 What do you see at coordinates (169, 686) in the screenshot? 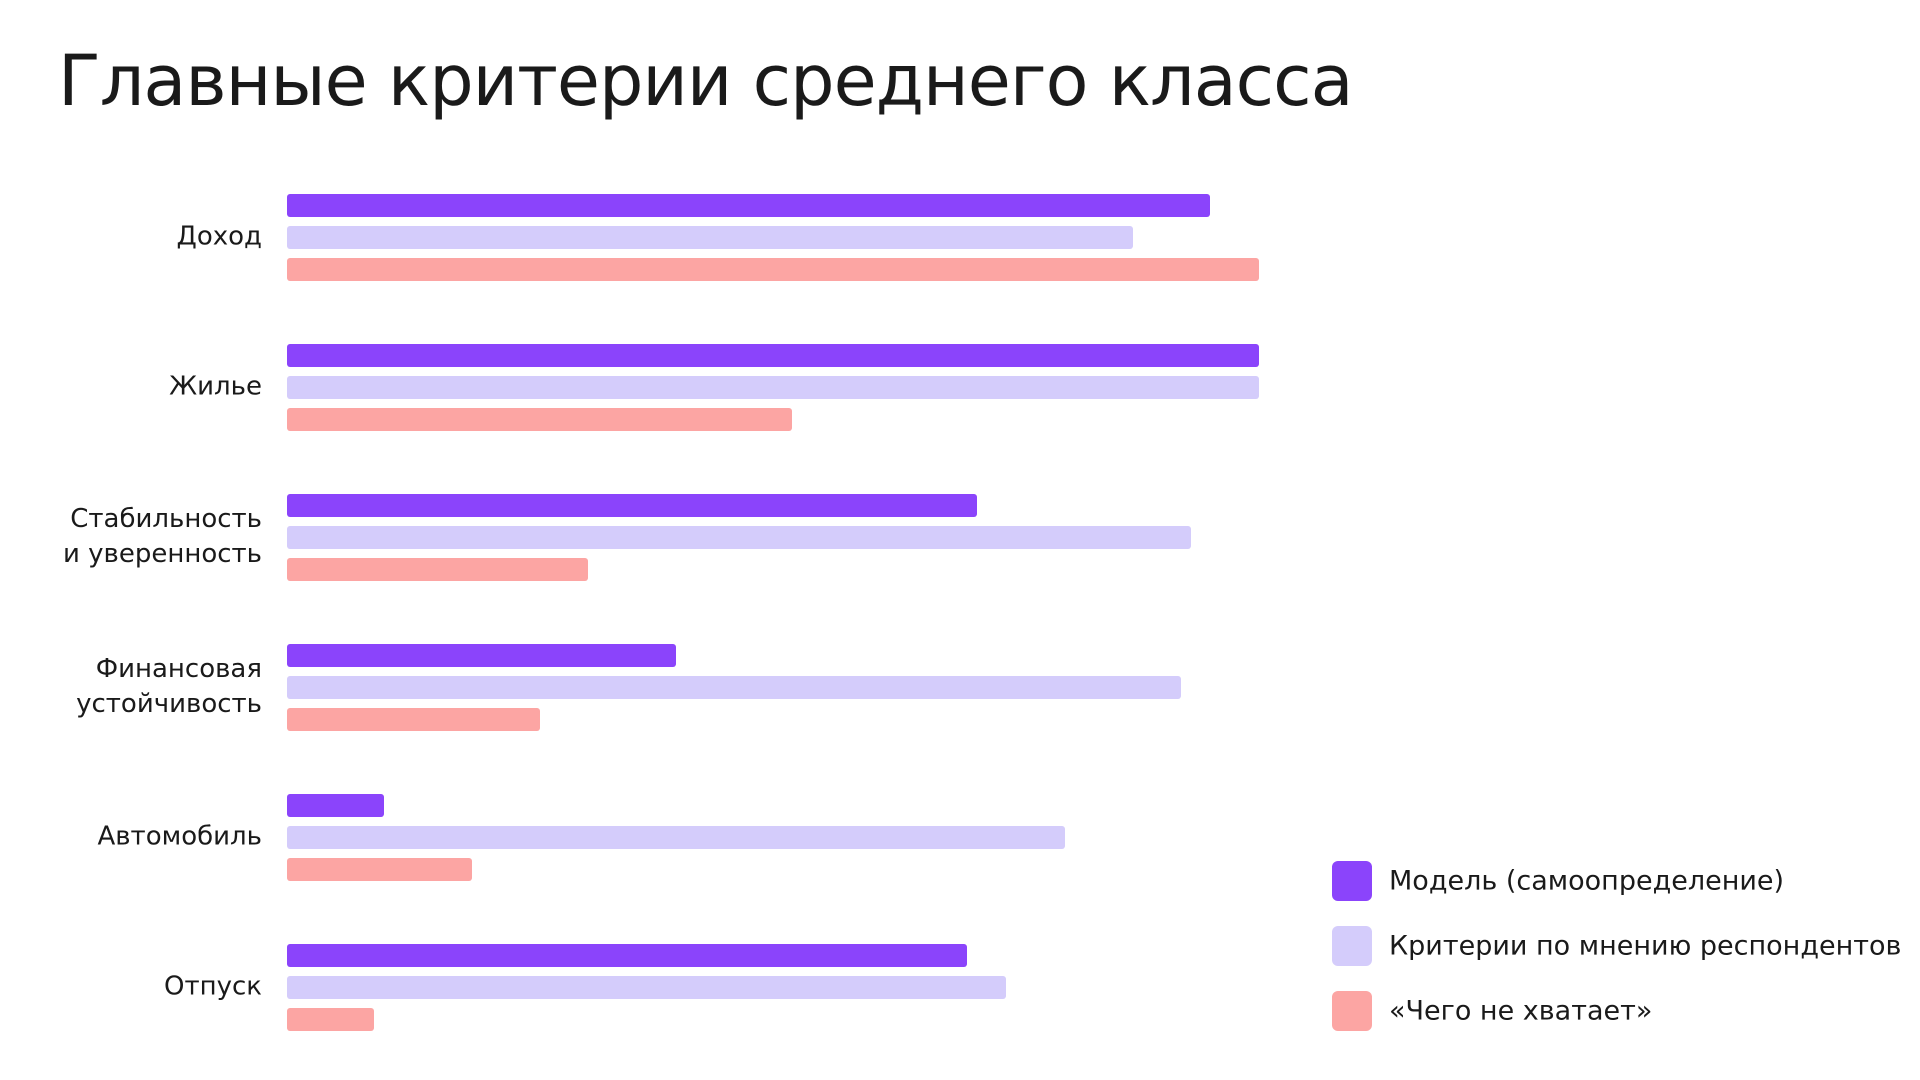
I see `category-label: Финансовая устойчивость` at bounding box center [169, 686].